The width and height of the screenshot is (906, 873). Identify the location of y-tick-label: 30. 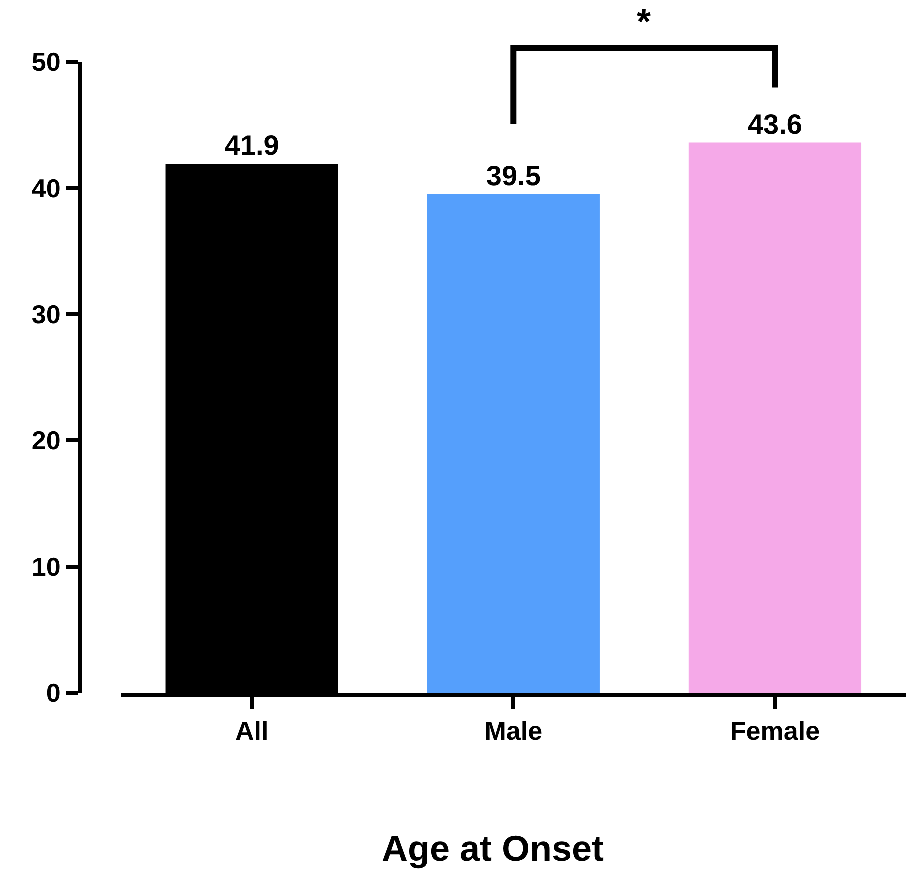
(46, 315).